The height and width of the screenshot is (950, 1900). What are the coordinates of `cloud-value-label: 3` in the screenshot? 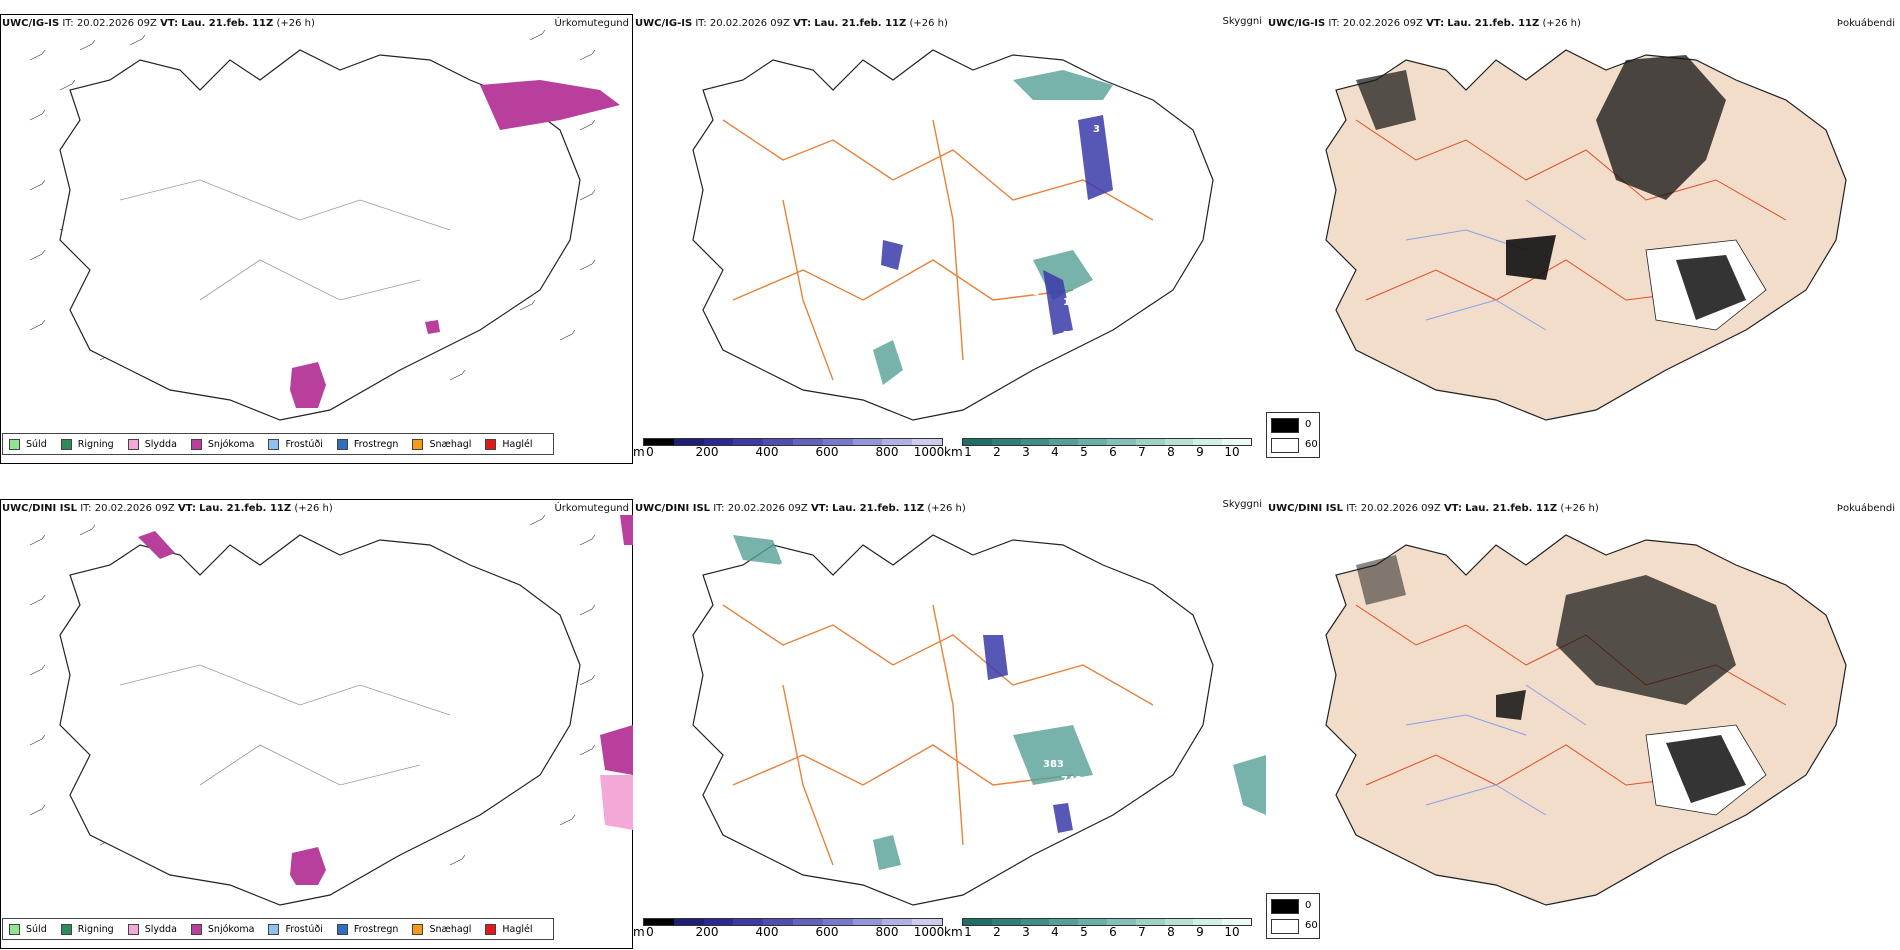 It's located at (1036, 292).